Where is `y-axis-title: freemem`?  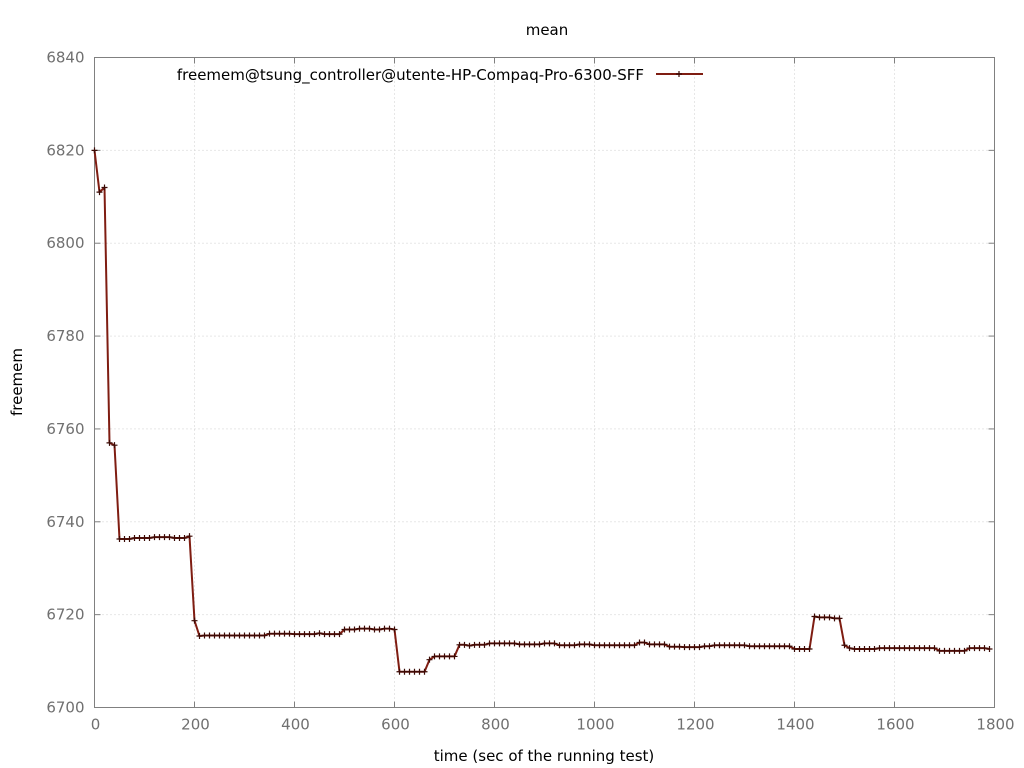 y-axis-title: freemem is located at coordinates (17, 382).